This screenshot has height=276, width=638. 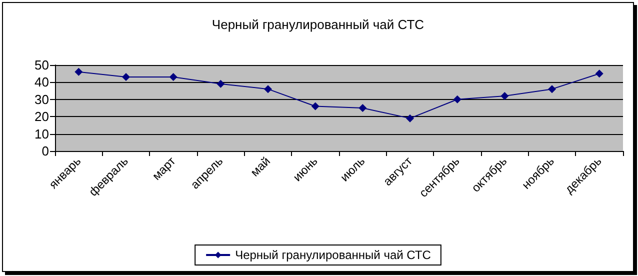 I want to click on y-tick-label: 0, so click(x=45, y=151).